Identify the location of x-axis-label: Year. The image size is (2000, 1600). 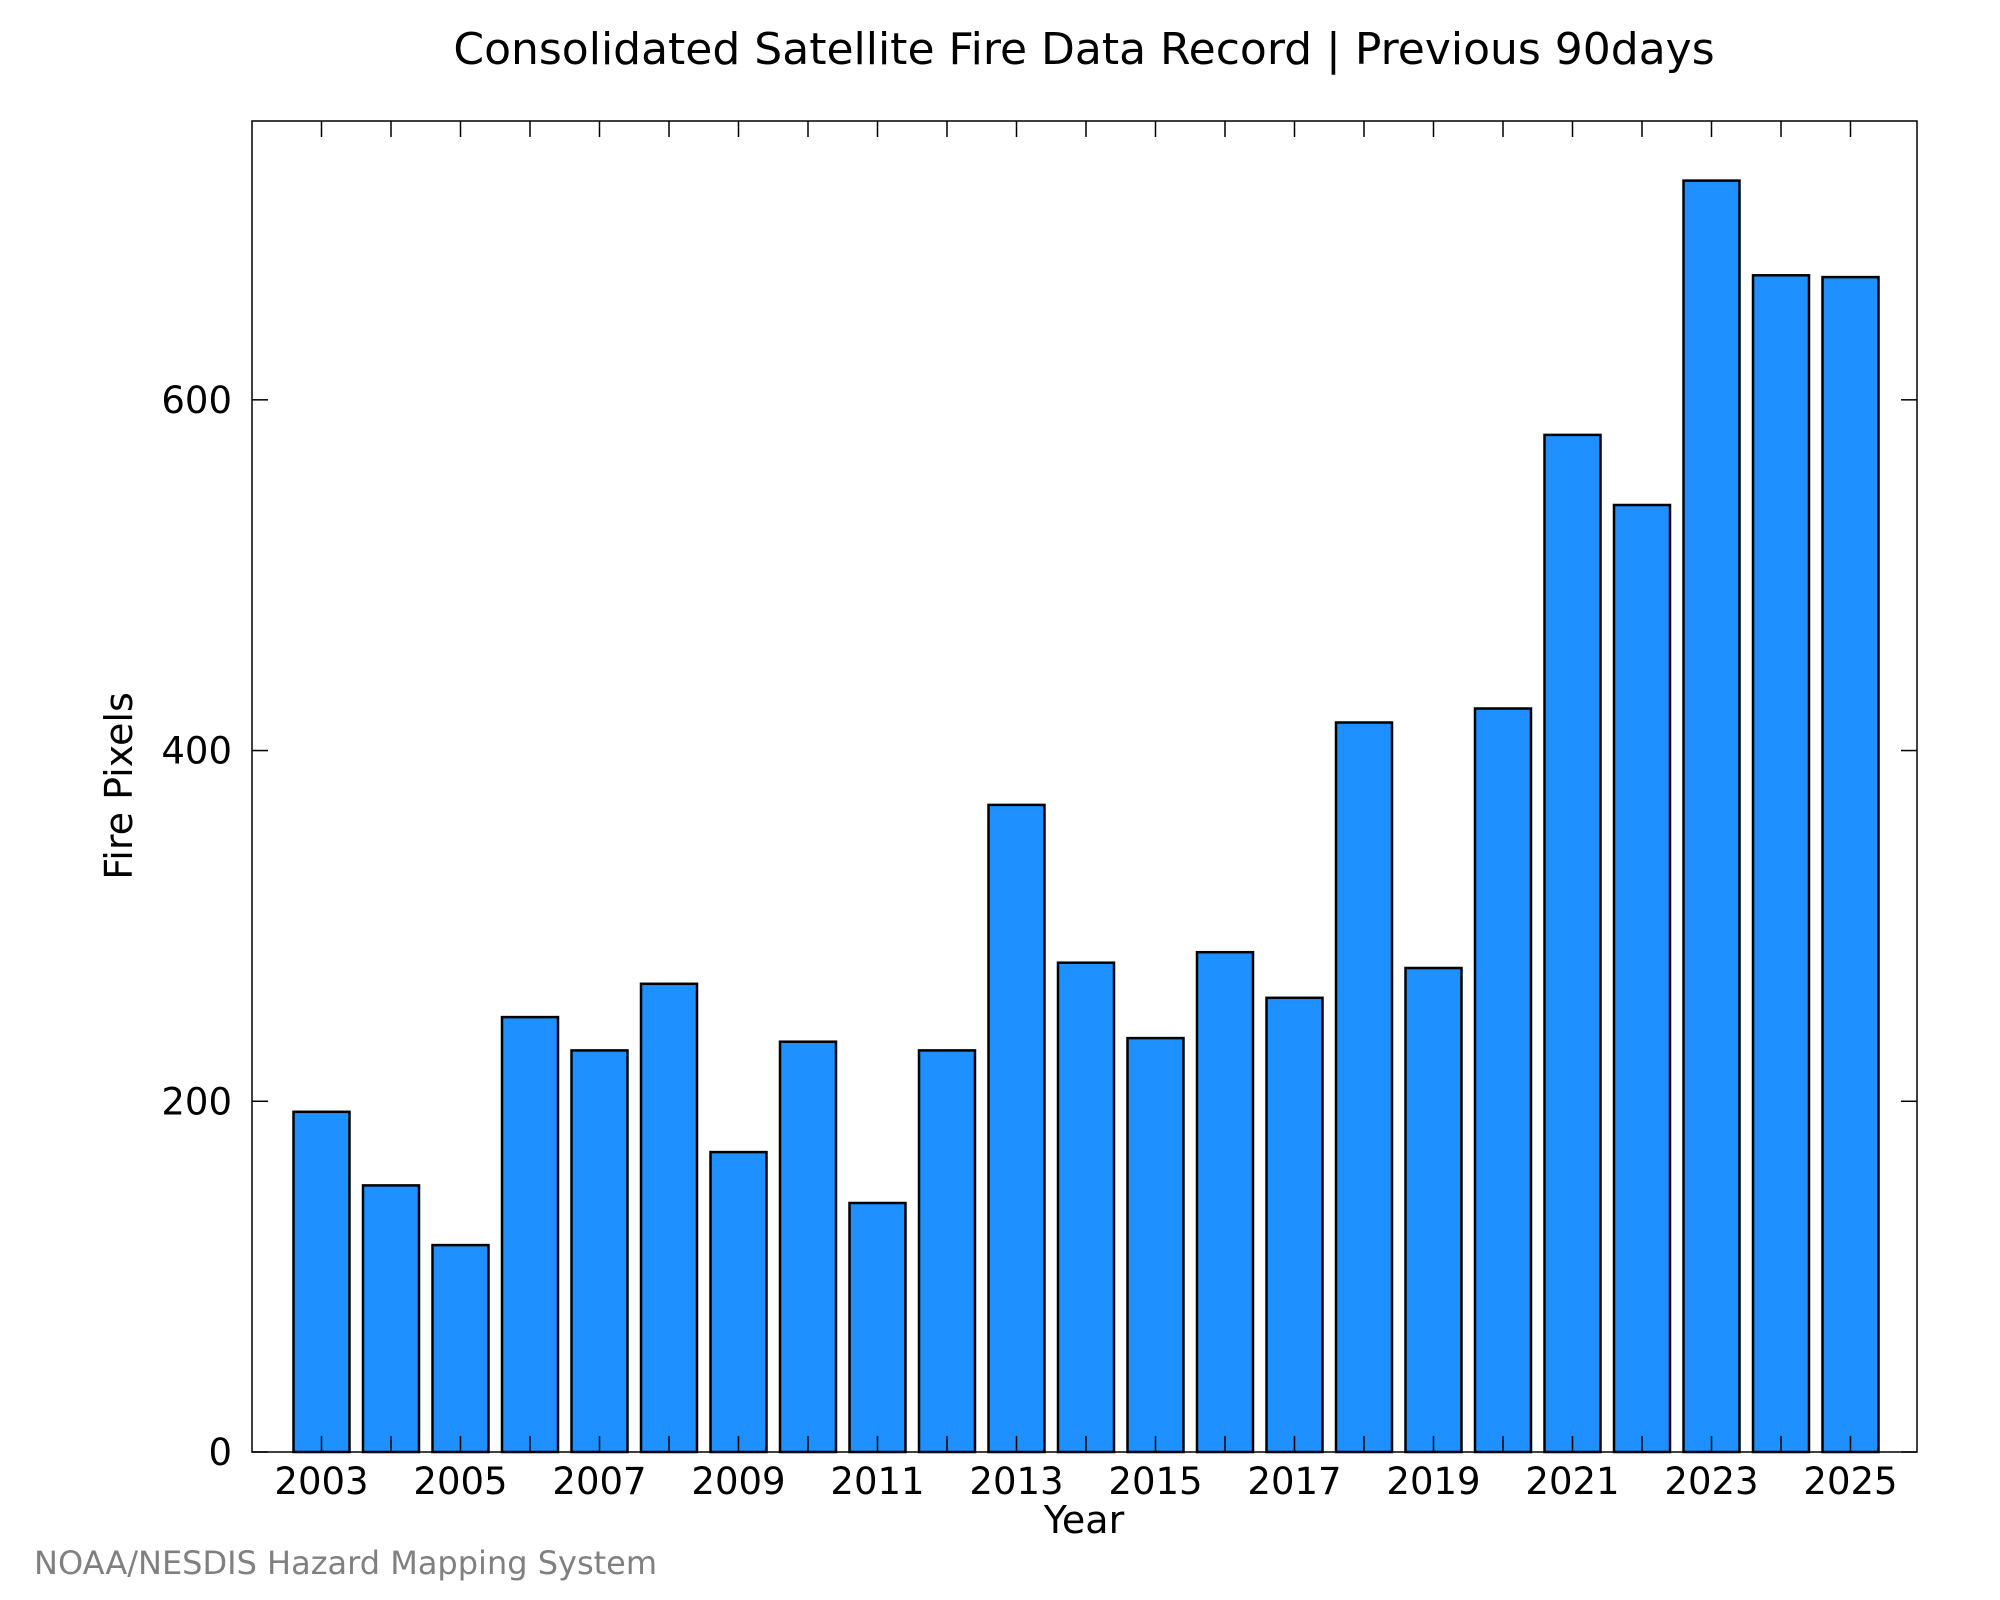
(1084, 1520).